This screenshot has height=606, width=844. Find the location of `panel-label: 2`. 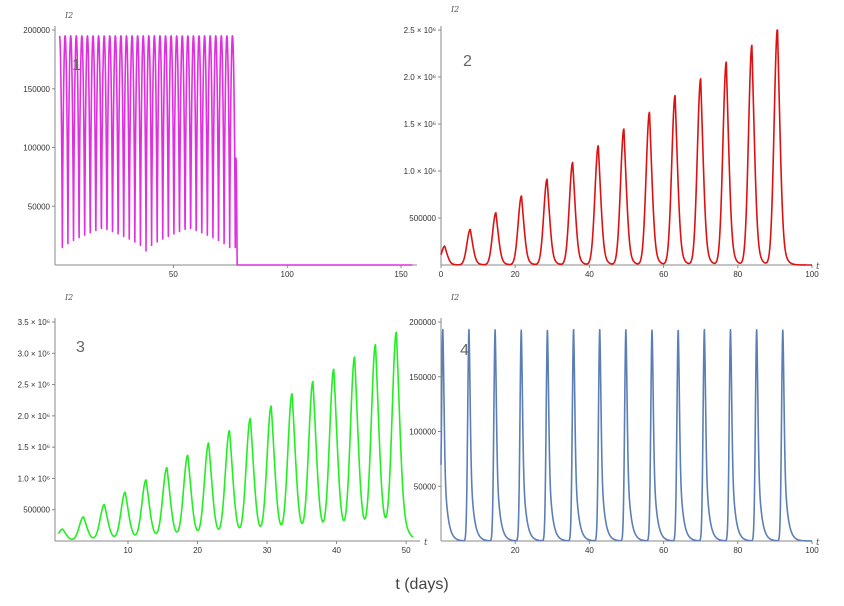

panel-label: 2 is located at coordinates (467, 61).